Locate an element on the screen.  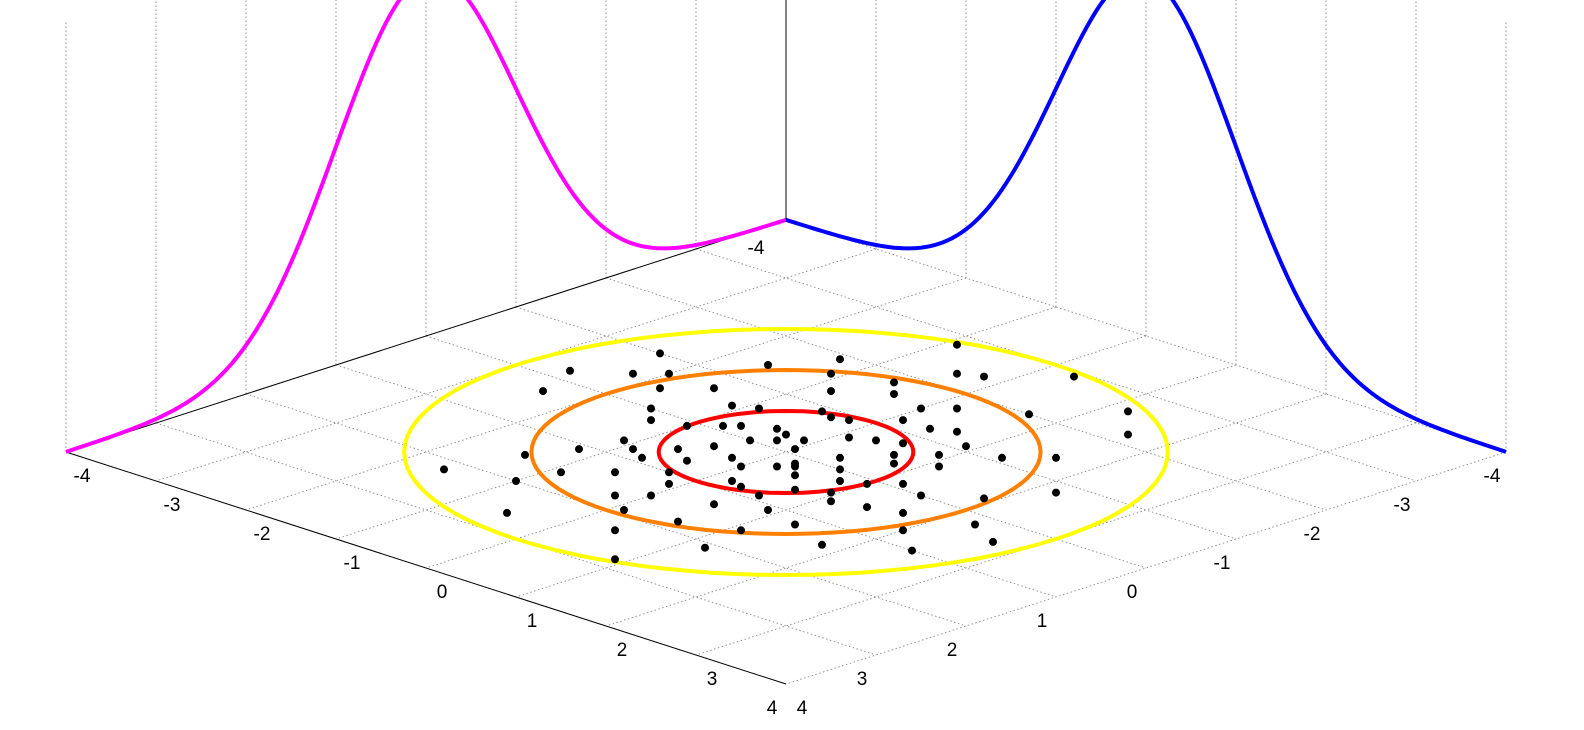
x-tick-label: -2 is located at coordinates (1312, 534).